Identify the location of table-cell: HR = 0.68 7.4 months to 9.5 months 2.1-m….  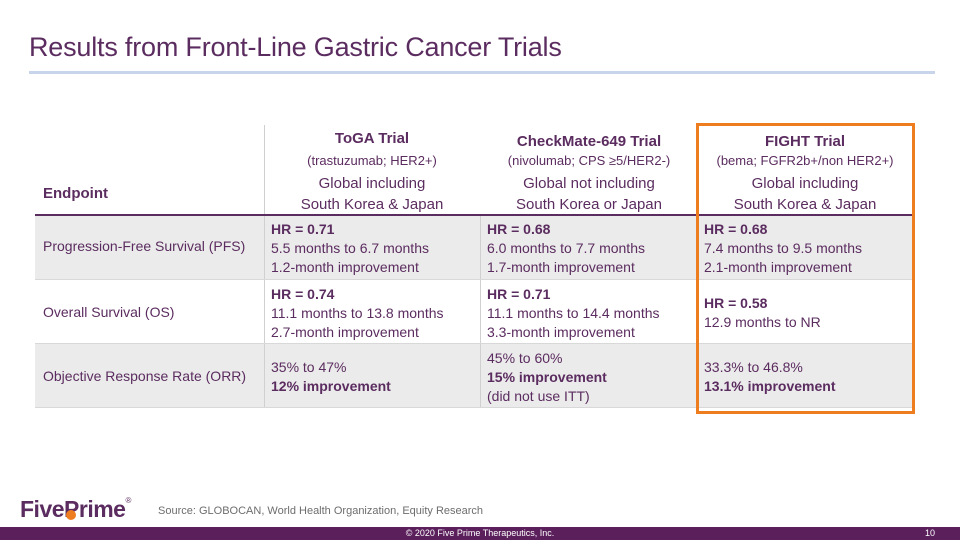
(783, 248).